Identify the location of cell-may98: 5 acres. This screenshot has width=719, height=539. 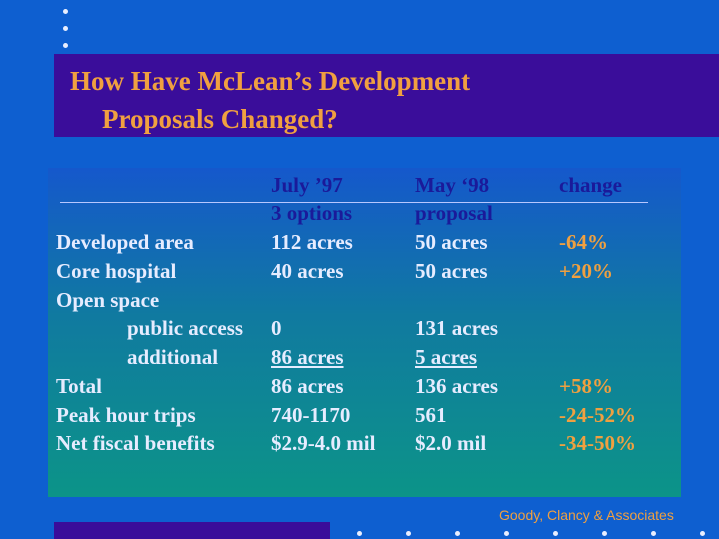
(446, 357).